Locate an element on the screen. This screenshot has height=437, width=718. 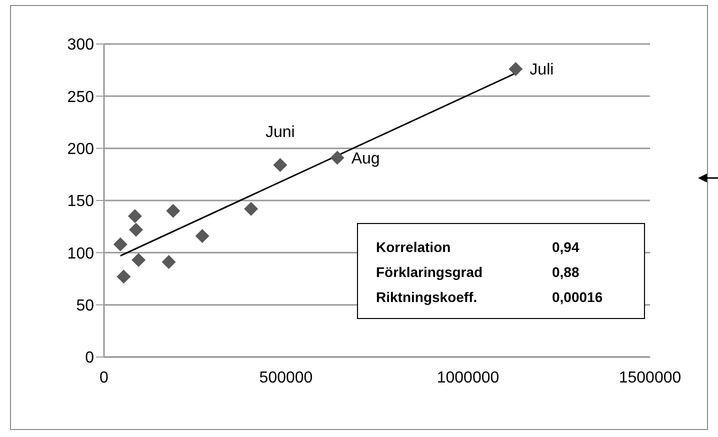
annotation: Aug is located at coordinates (365, 159).